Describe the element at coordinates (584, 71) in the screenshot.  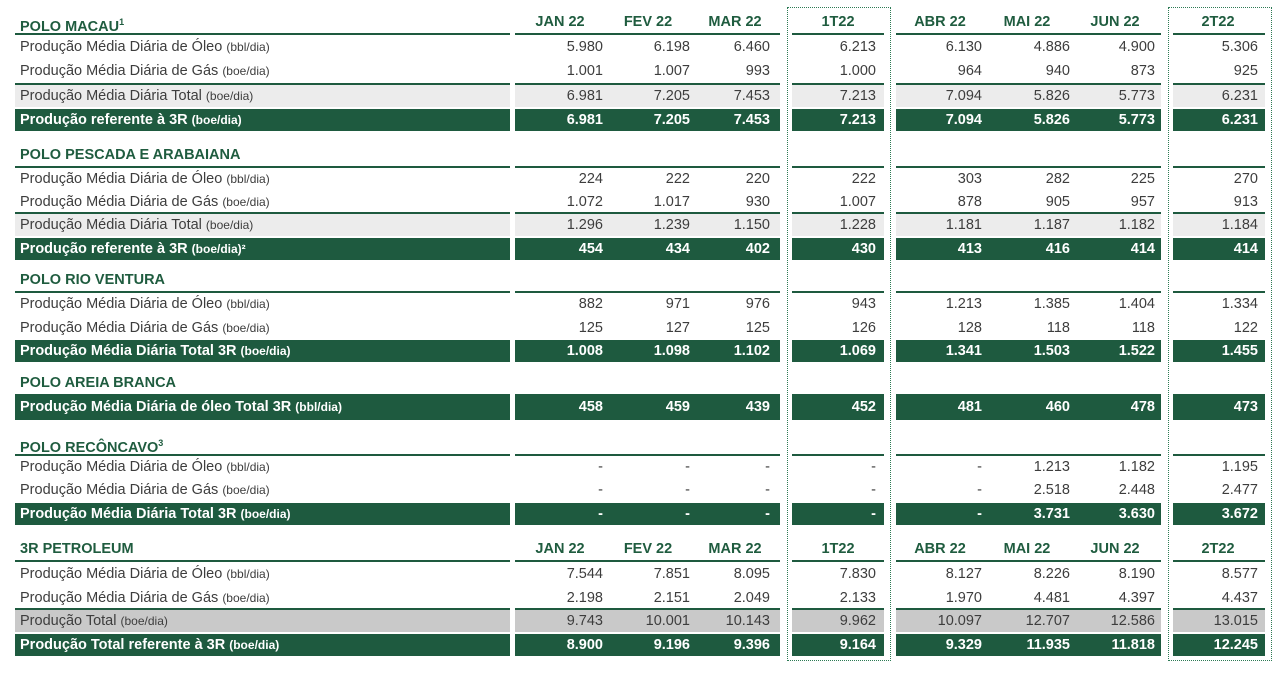
I see `table-cell: 1.001` at that location.